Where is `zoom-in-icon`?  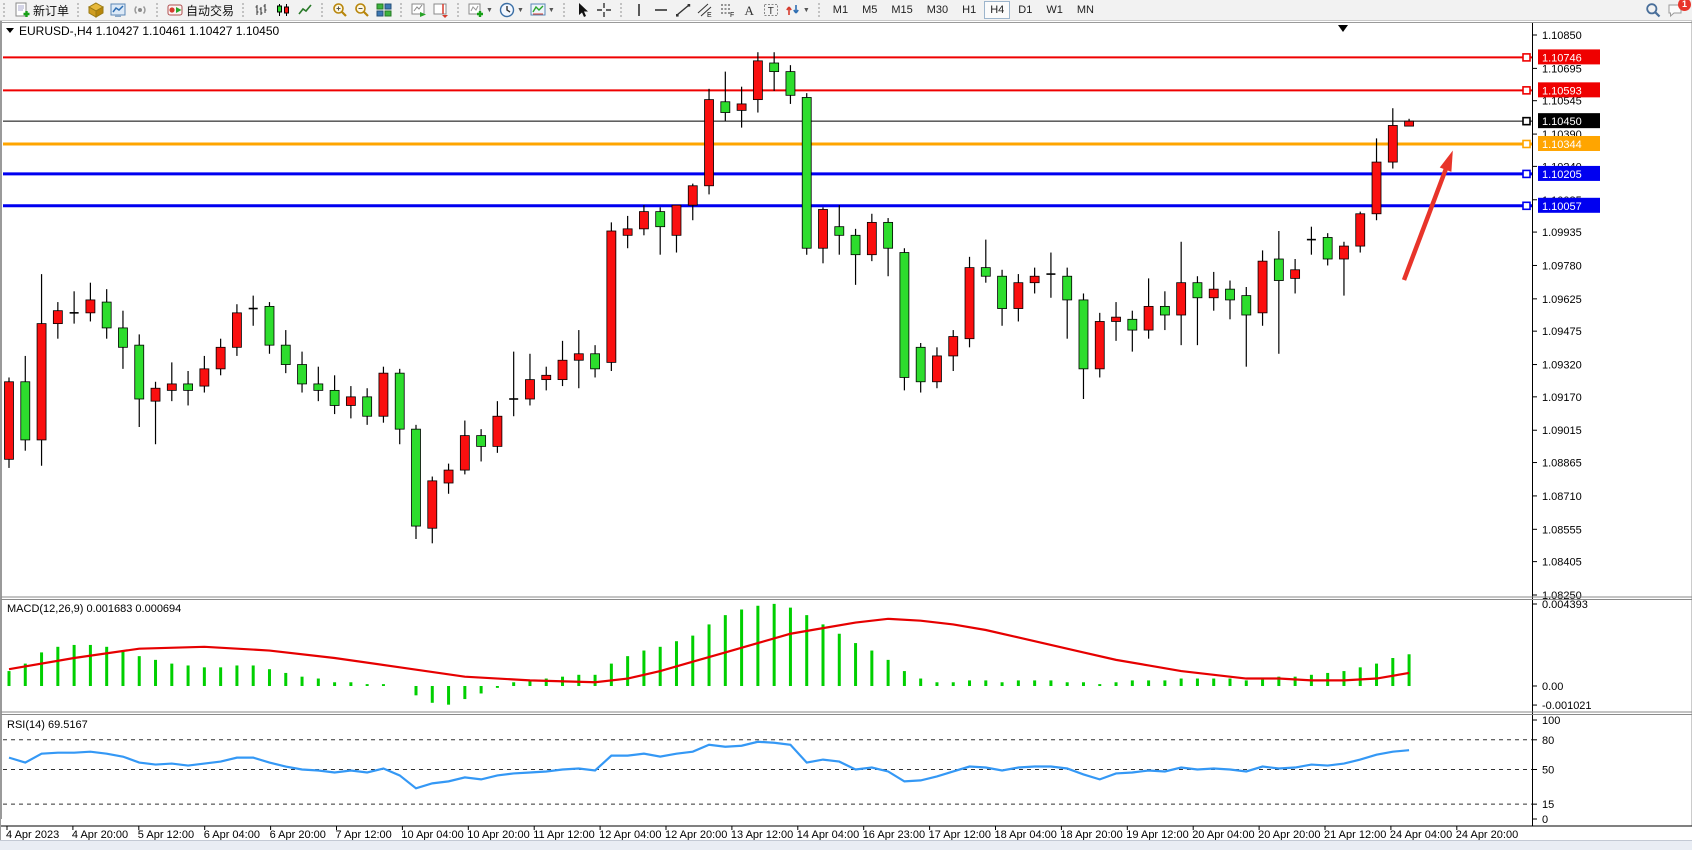
zoom-in-icon is located at coordinates (340, 10).